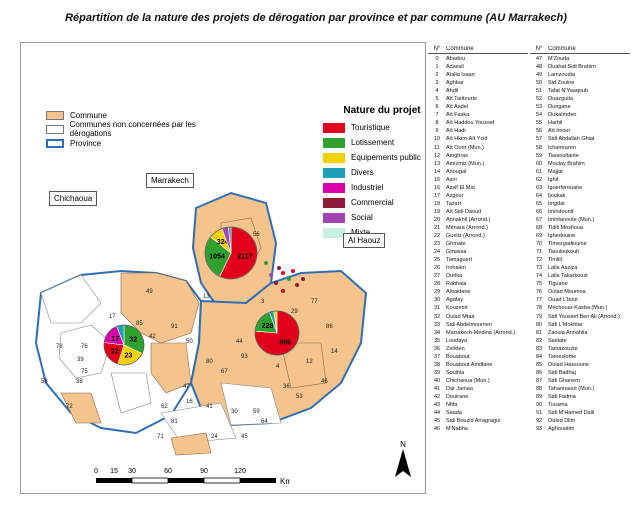  I want to click on pie-slice-label: 2117, so click(244, 257).